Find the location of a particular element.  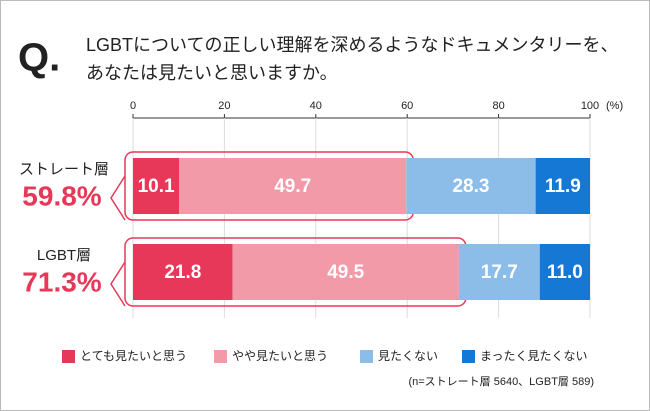

value-label: 10.1 is located at coordinates (156, 186).